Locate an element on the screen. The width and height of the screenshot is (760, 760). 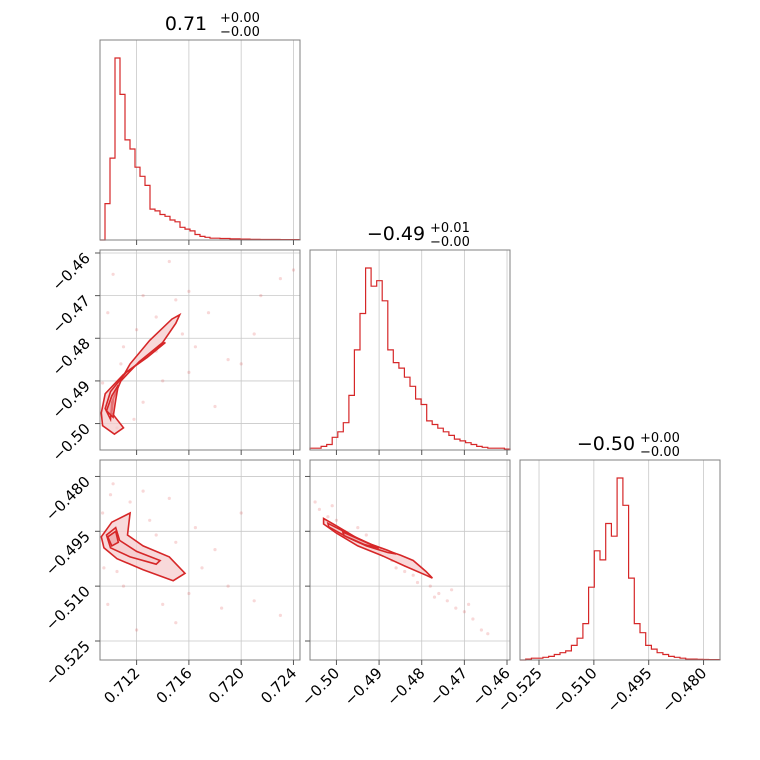
x-tick-label: 0.712 is located at coordinates (121, 685).